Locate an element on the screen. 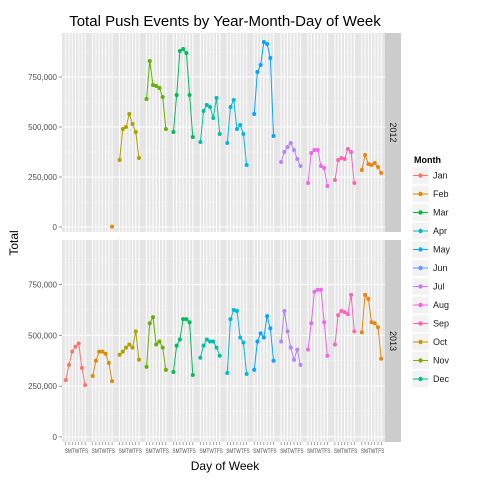 This screenshot has height=480, width=480. legend-label: Nov is located at coordinates (441, 361).